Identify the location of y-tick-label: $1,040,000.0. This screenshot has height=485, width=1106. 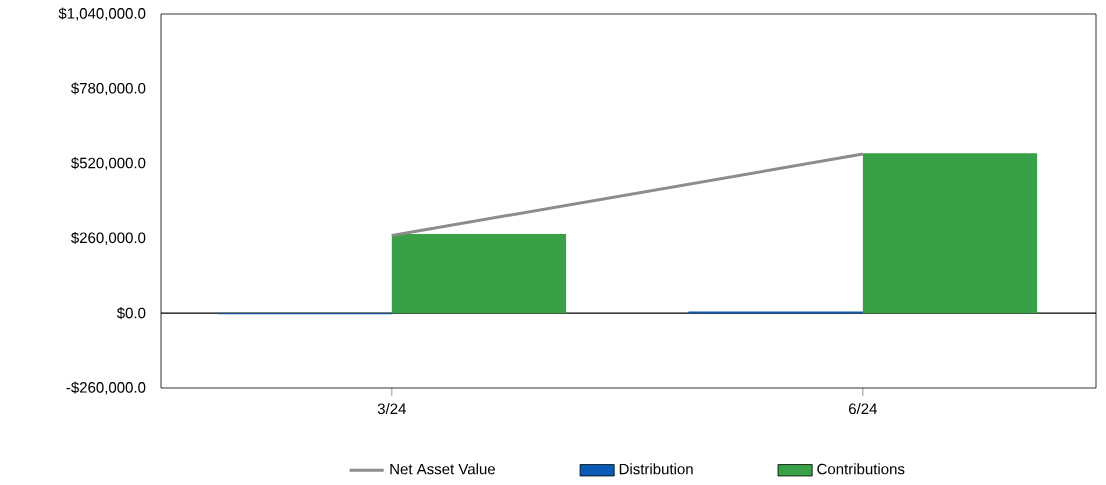
(102, 14).